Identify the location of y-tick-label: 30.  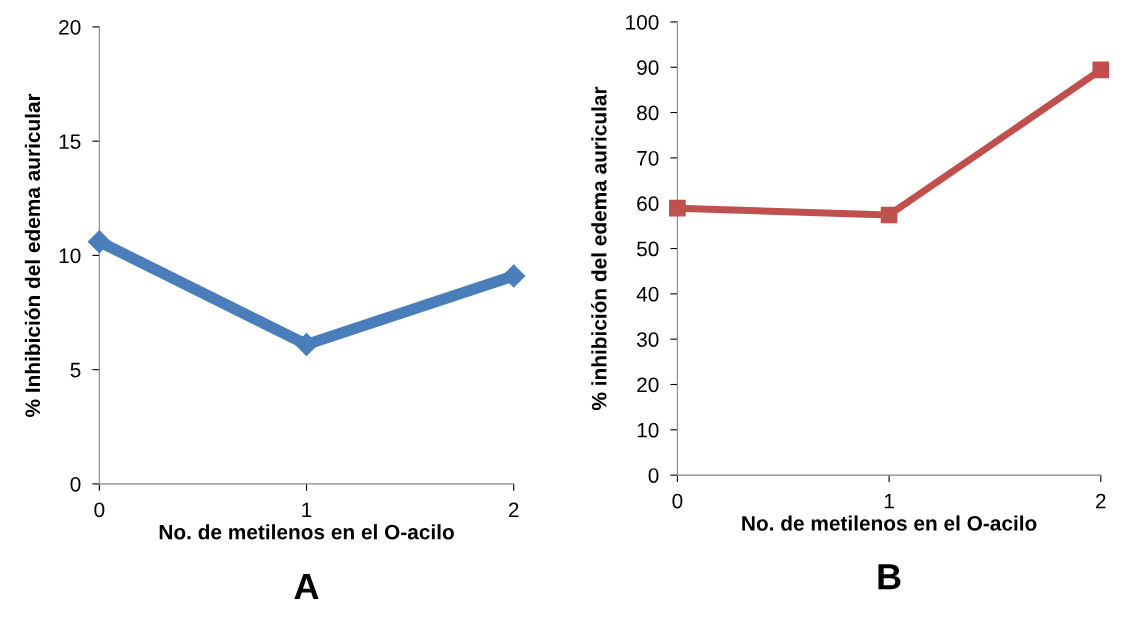
(647, 339).